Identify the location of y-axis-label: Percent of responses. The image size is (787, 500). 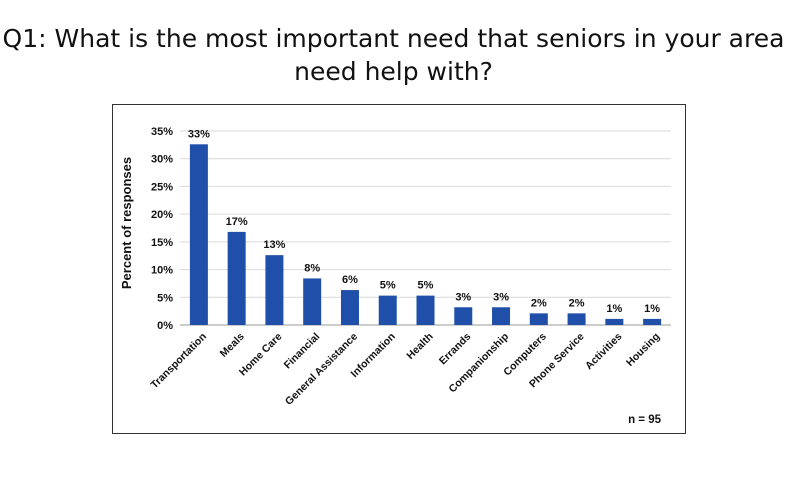
(126, 223).